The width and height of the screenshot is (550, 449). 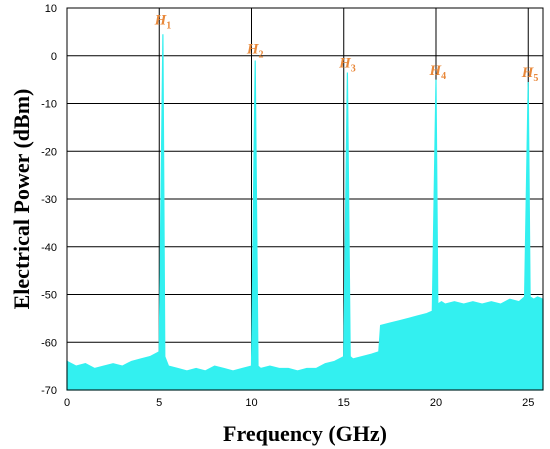 What do you see at coordinates (51, 9) in the screenshot?
I see `y-tick-label: 10` at bounding box center [51, 9].